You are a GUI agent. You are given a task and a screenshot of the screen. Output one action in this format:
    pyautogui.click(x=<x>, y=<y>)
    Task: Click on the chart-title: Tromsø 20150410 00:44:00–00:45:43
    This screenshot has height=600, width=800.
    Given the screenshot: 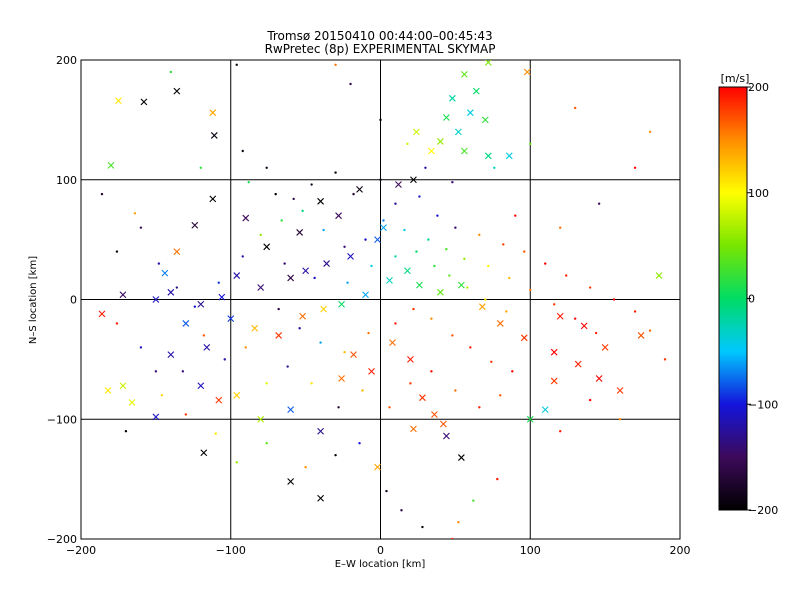 What is the action you would take?
    pyautogui.click(x=379, y=36)
    